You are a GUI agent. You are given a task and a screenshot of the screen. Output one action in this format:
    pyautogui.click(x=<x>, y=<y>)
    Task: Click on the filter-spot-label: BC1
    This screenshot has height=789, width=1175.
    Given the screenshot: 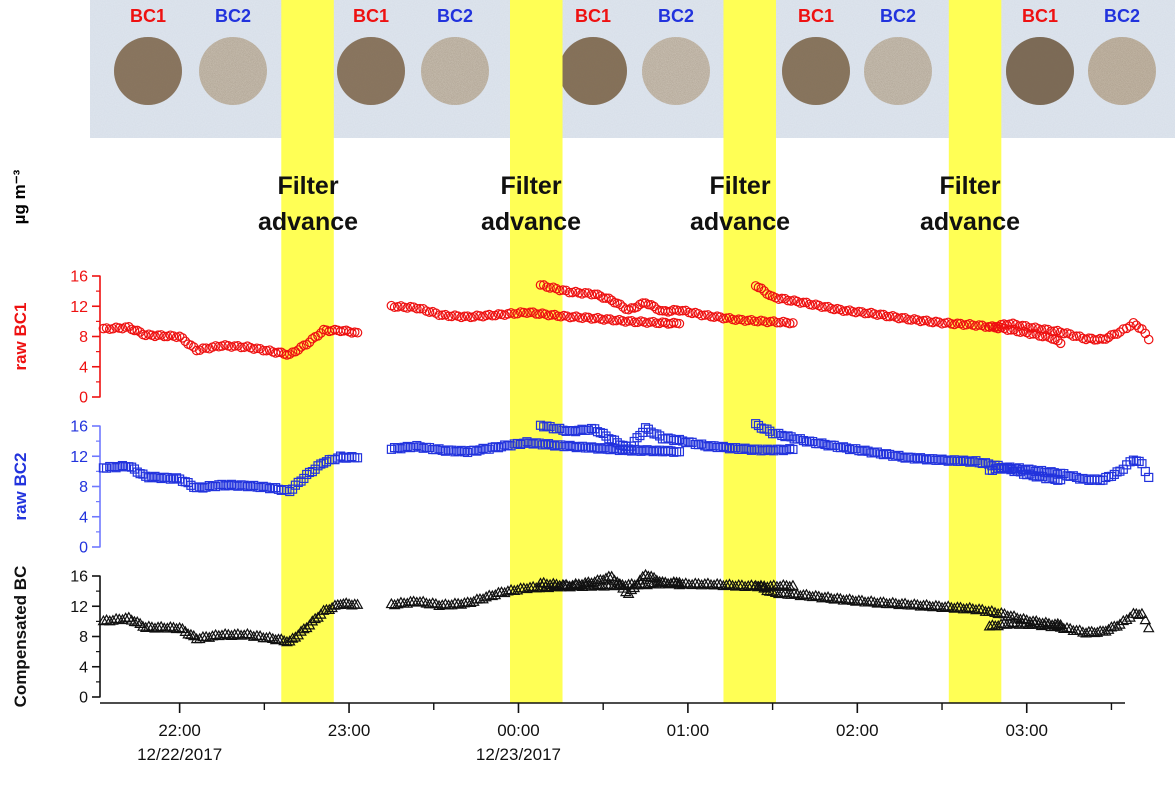 What is the action you would take?
    pyautogui.click(x=371, y=16)
    